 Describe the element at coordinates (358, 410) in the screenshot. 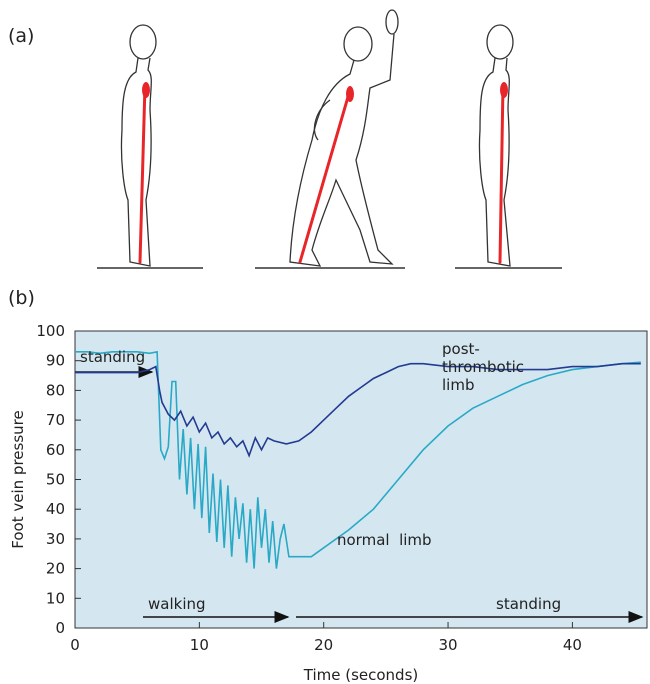

I see `series-line` at that location.